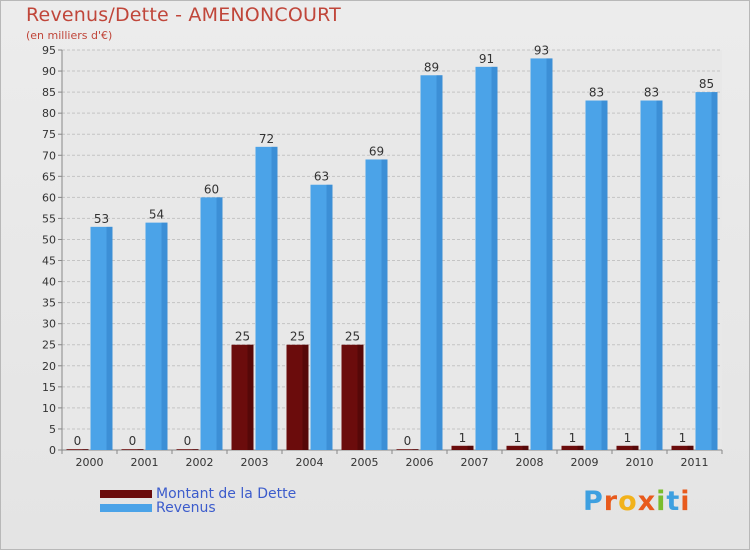  I want to click on y-tick-label: 45, so click(49, 261).